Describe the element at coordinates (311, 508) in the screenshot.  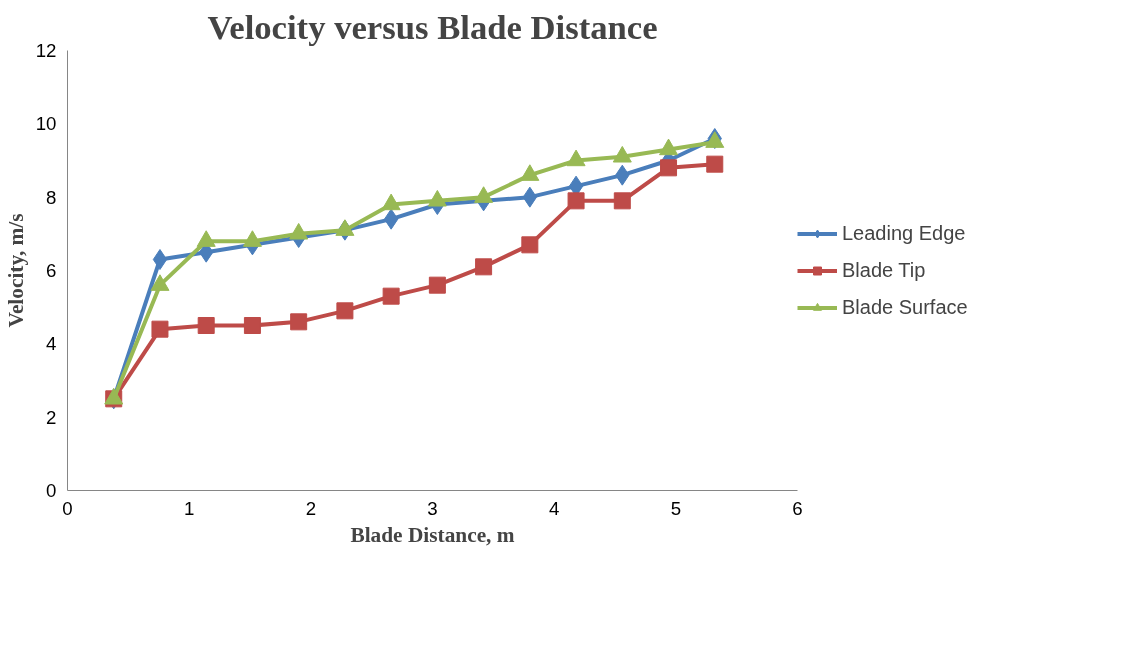
I see `x-tick-label: 2` at that location.